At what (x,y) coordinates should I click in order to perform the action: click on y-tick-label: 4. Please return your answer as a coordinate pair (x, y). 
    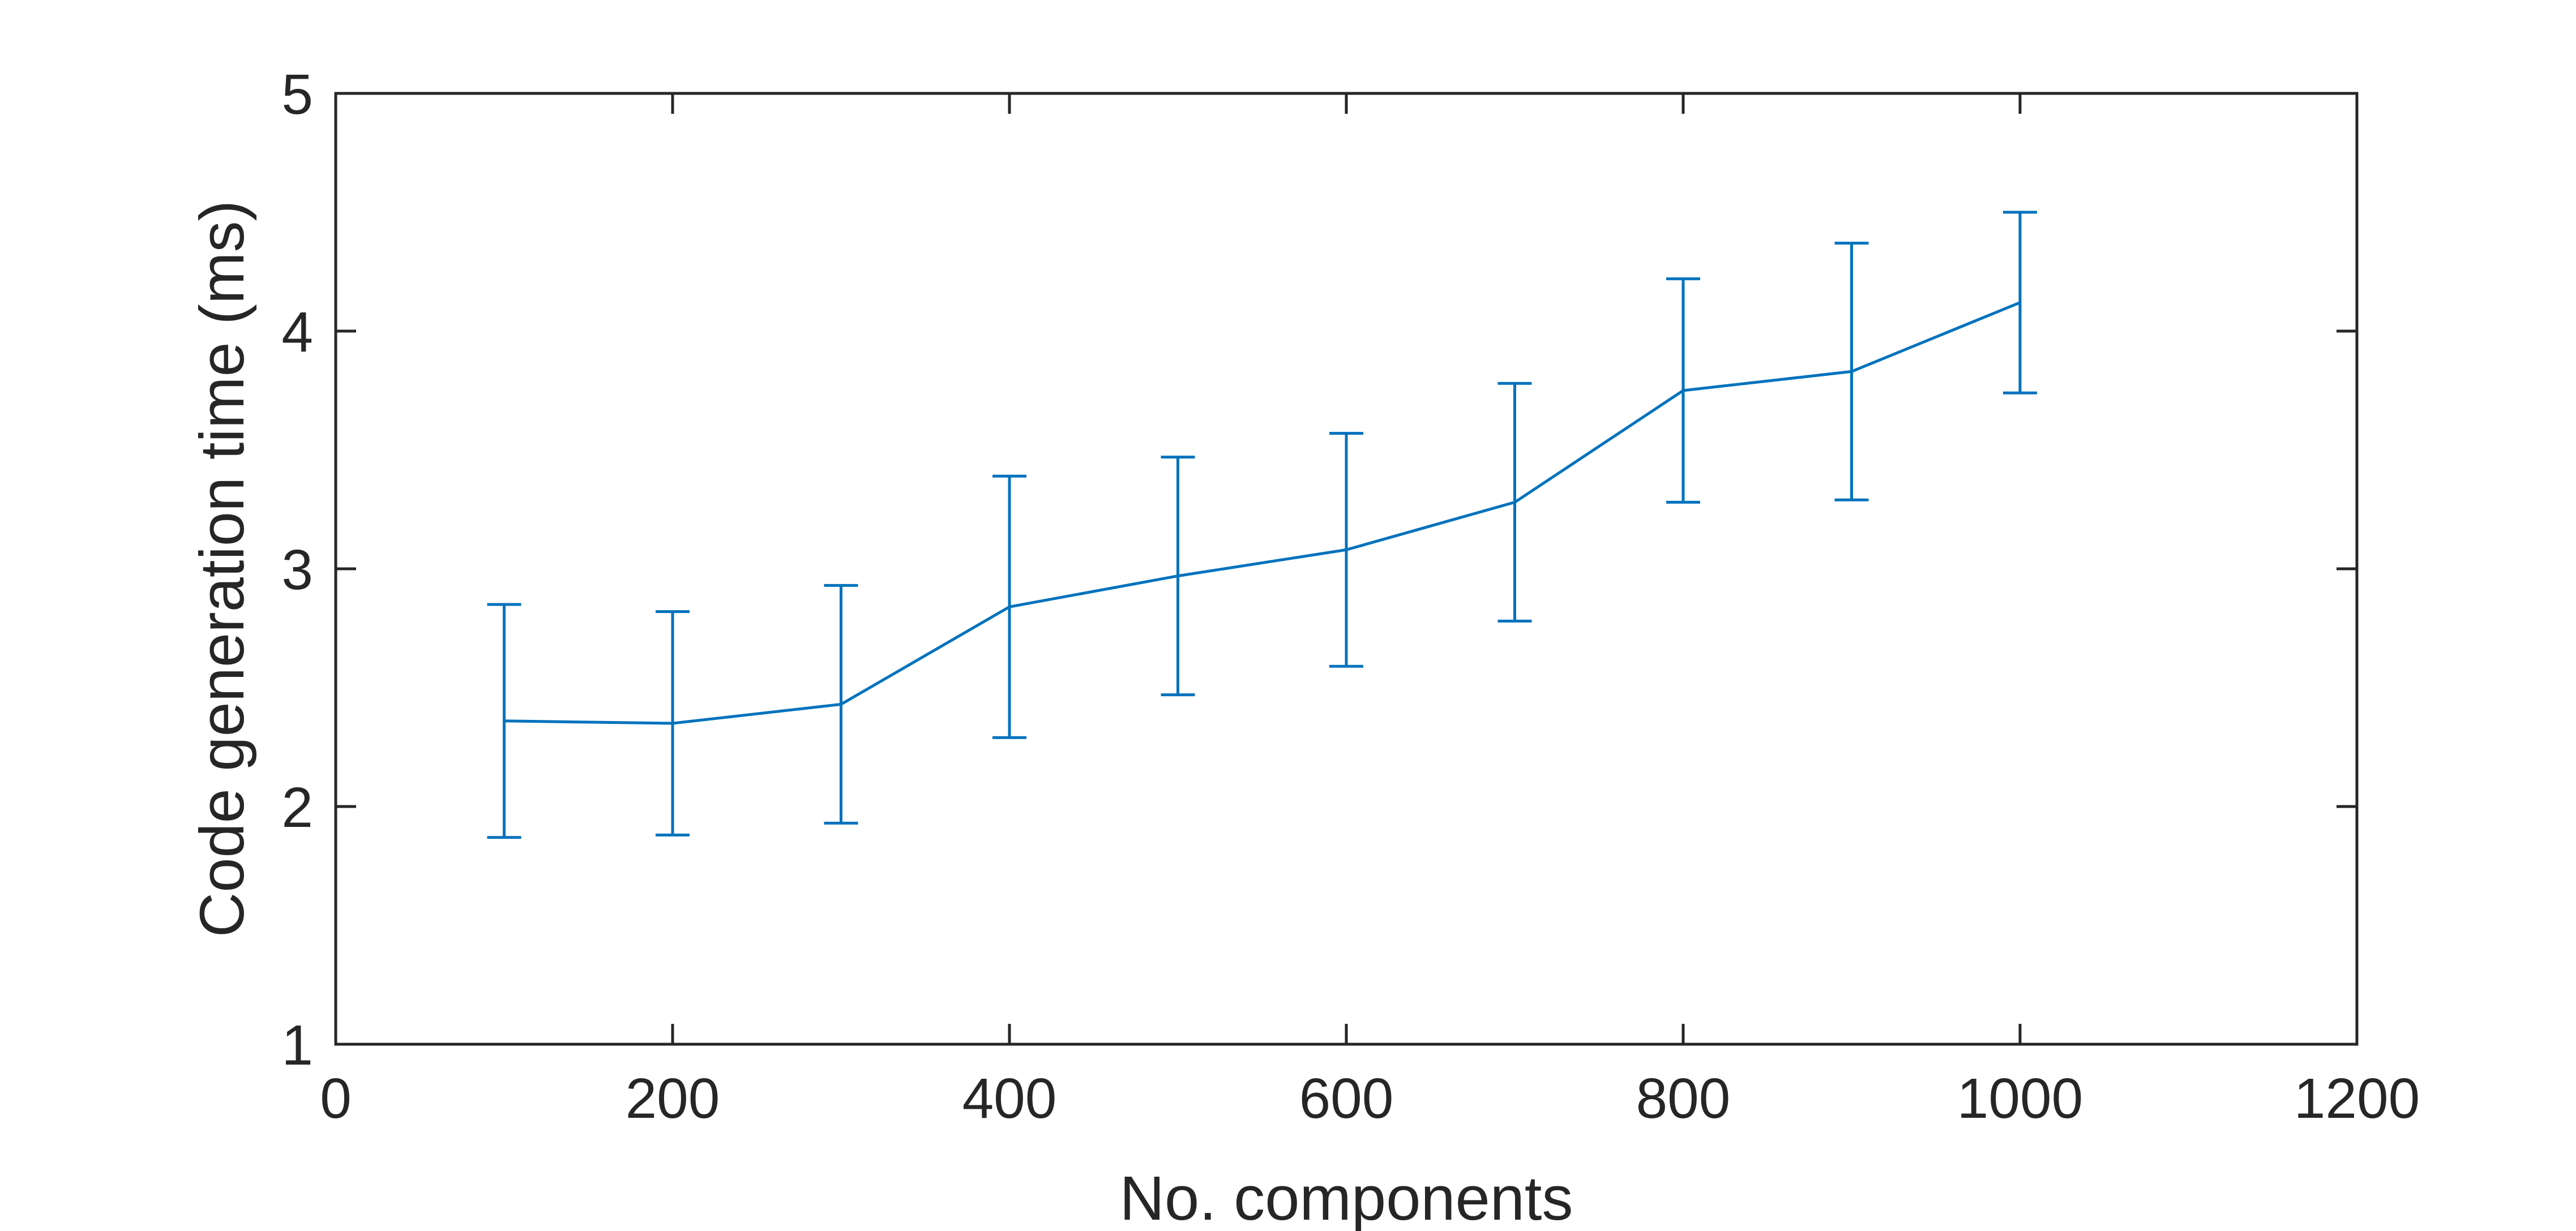
    Looking at the image, I should click on (297, 332).